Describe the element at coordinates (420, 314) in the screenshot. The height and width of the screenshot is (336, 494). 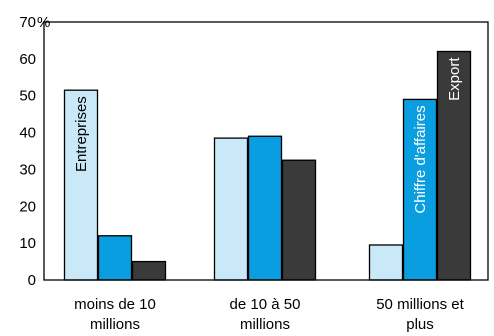
I see `x-category-label: 50 millions et plus` at that location.